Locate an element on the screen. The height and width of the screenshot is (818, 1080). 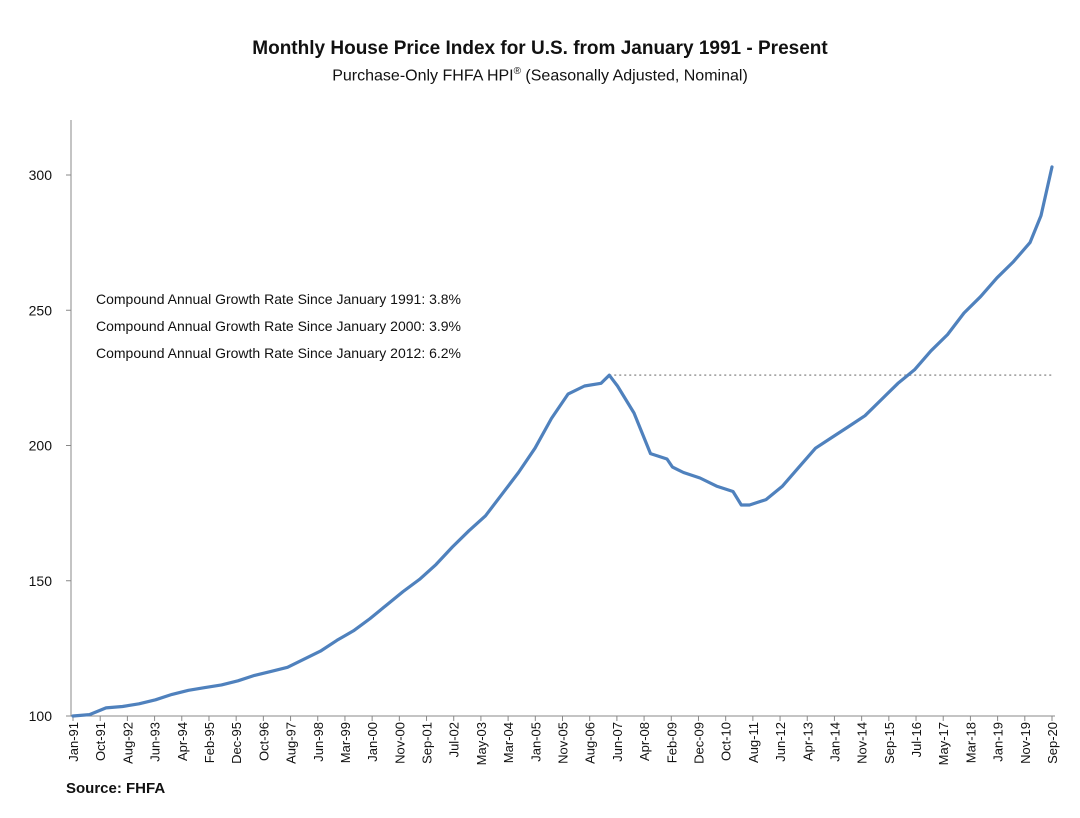
x-tick-label: Mar-04 is located at coordinates (508, 742).